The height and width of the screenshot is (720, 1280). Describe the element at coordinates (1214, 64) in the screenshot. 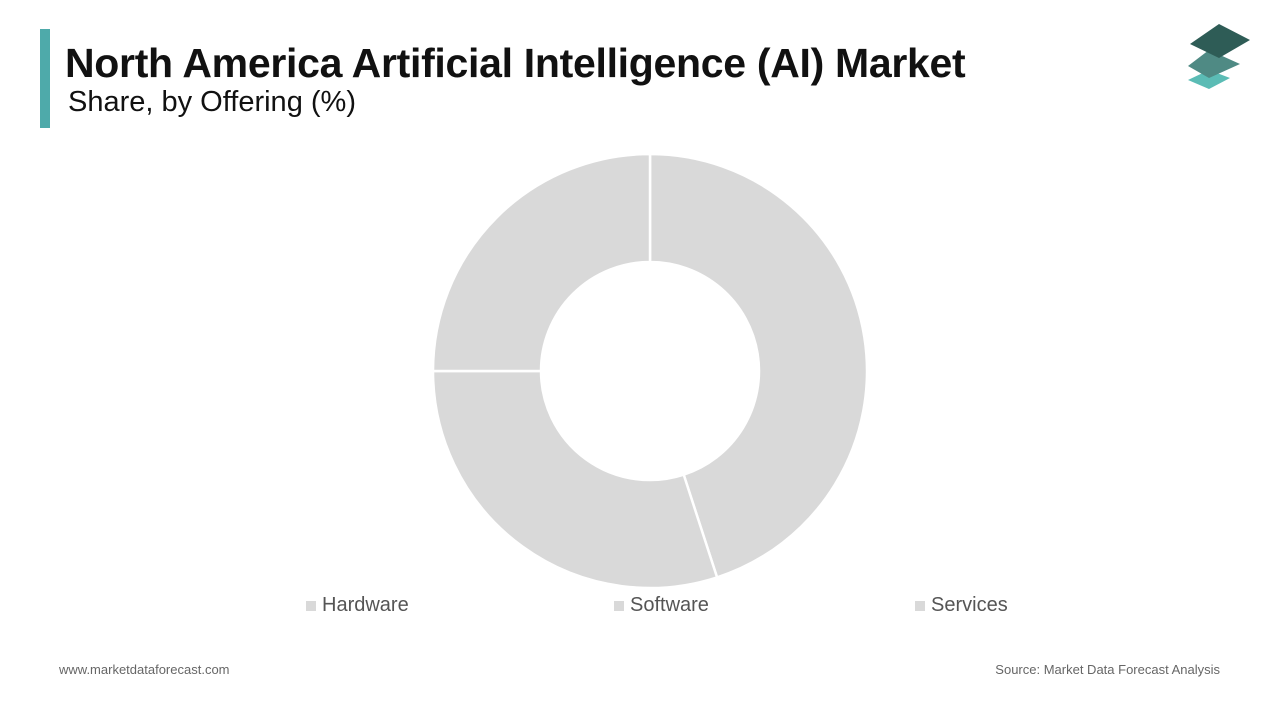

I see `logo-layer-middle` at that location.